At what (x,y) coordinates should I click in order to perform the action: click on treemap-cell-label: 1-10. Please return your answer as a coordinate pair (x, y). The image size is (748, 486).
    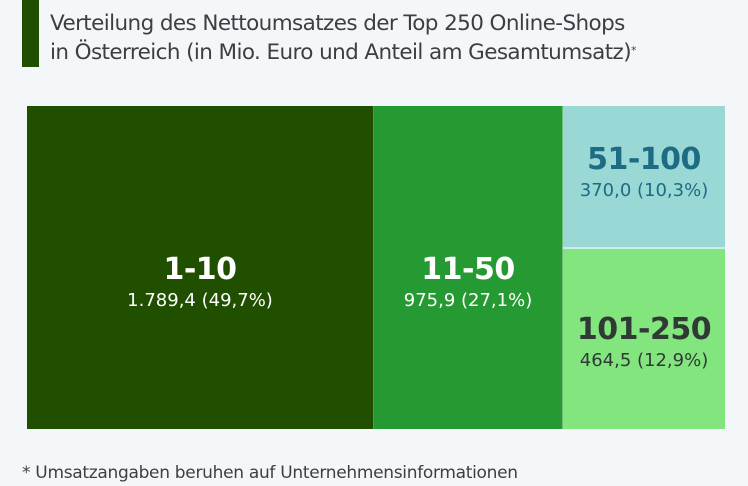
    Looking at the image, I should click on (200, 269).